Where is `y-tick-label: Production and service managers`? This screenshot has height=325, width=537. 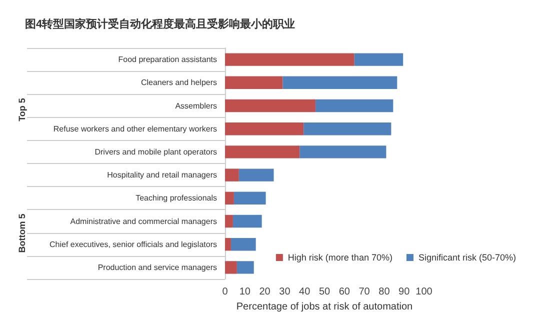
y-tick-label: Production and service managers is located at coordinates (157, 267).